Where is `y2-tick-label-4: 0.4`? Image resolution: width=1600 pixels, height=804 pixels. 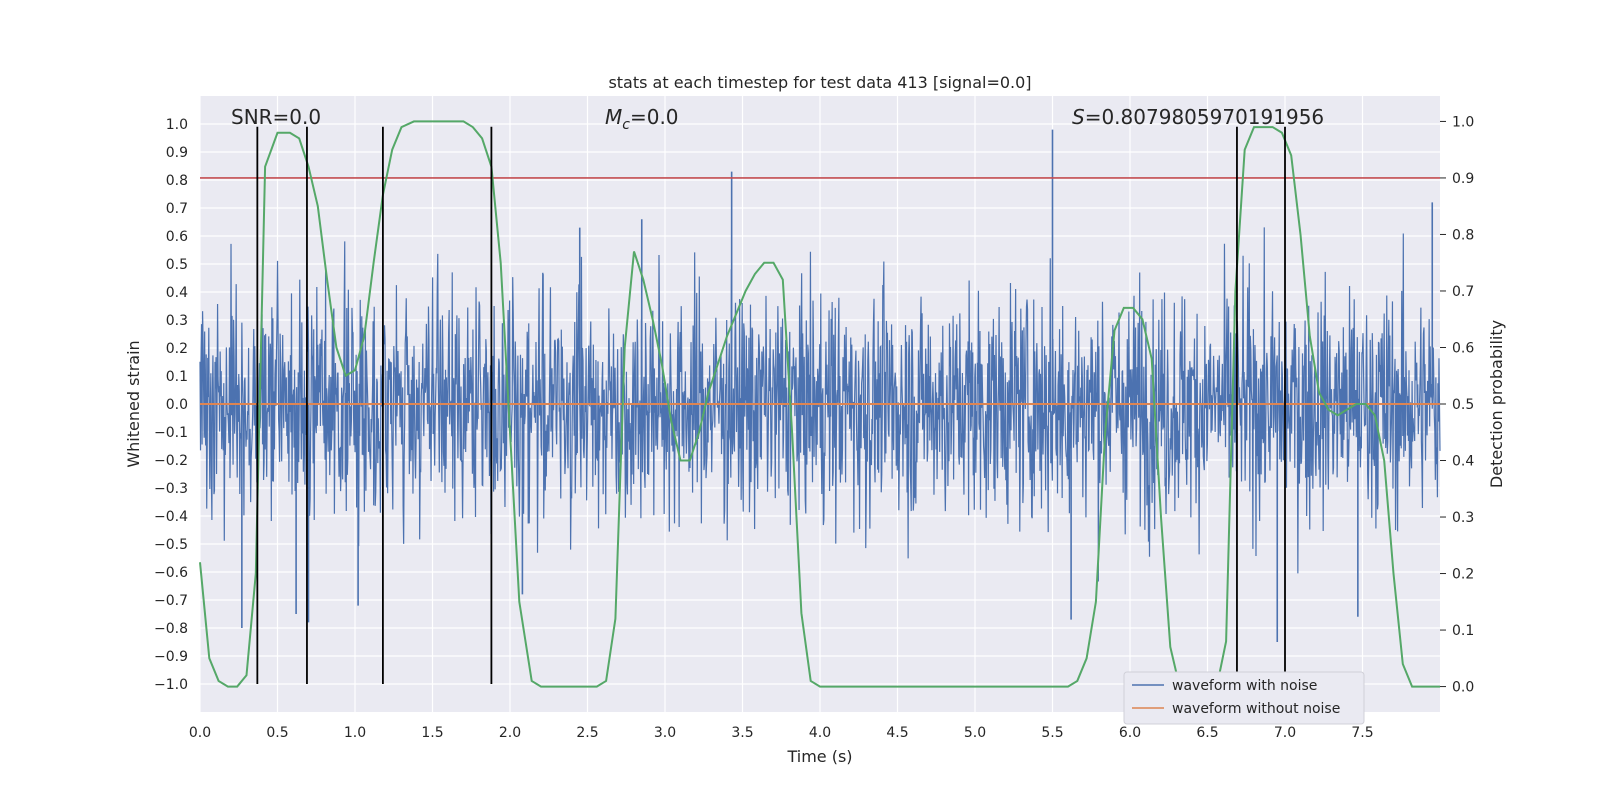
y2-tick-label-4: 0.4 is located at coordinates (1463, 462).